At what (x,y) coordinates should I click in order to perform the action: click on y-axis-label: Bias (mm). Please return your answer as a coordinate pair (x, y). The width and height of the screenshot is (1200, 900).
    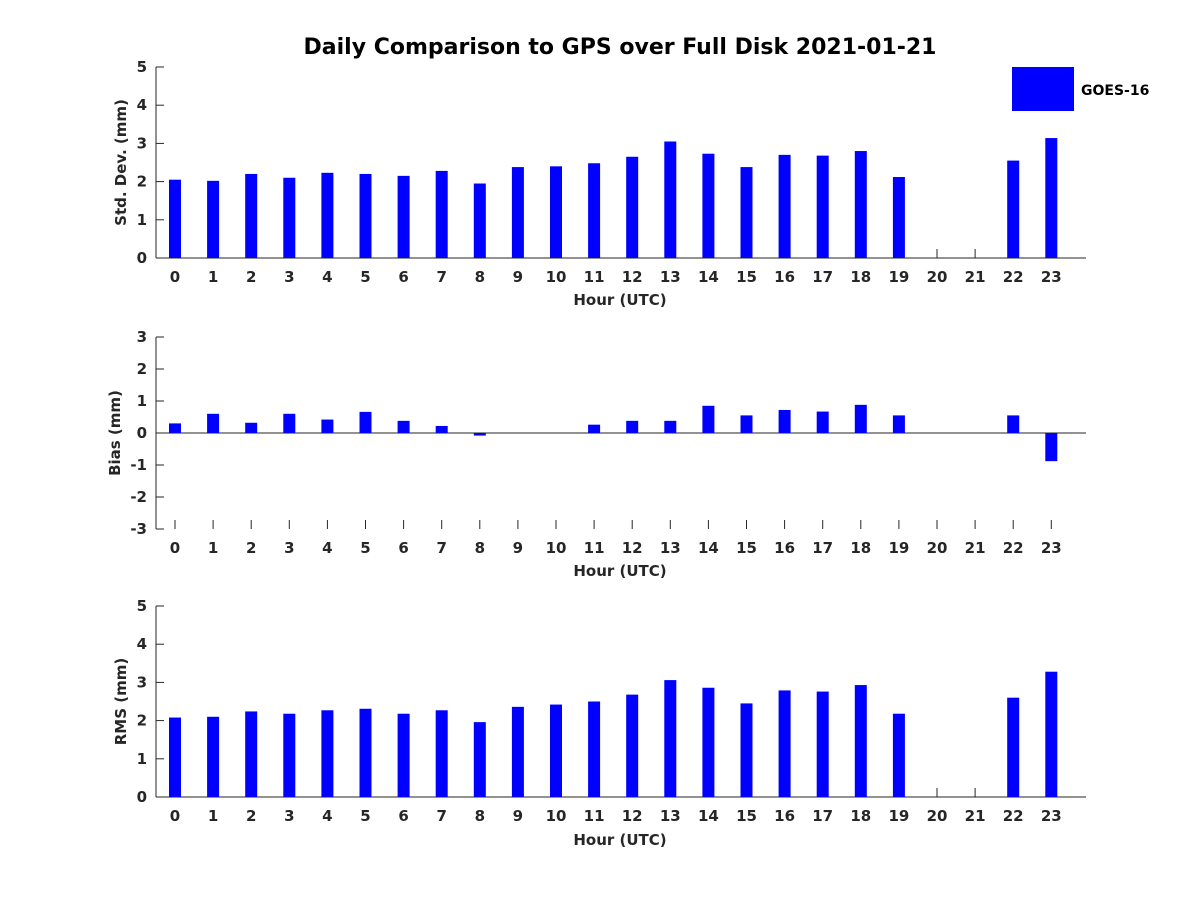
    Looking at the image, I should click on (115, 433).